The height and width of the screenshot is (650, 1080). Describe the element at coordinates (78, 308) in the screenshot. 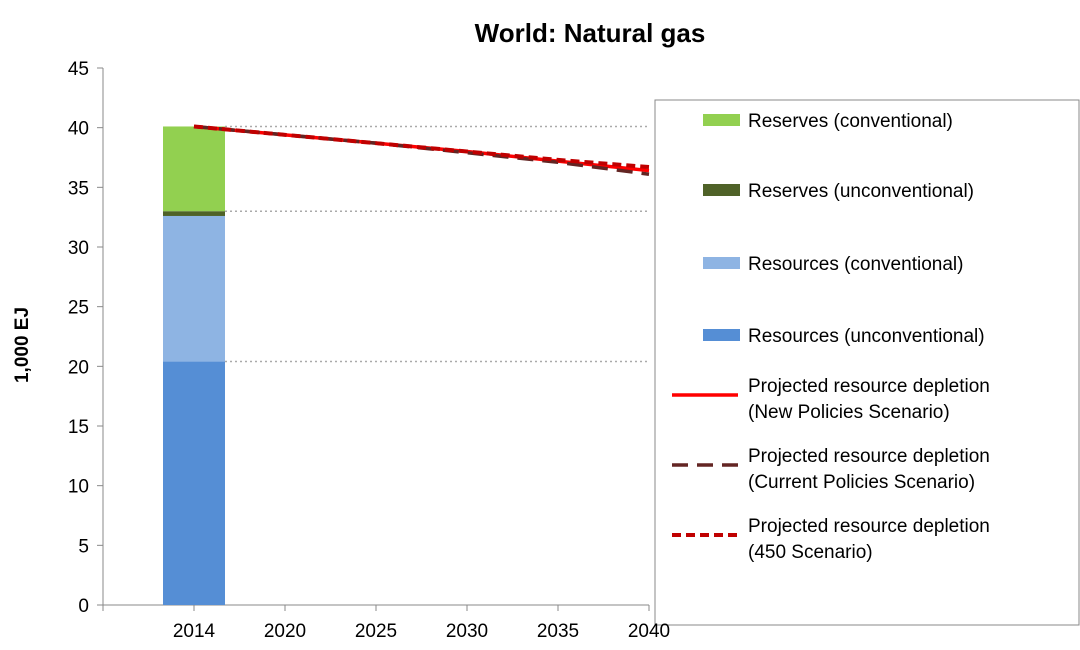

I see `y-tick-label: 25` at that location.